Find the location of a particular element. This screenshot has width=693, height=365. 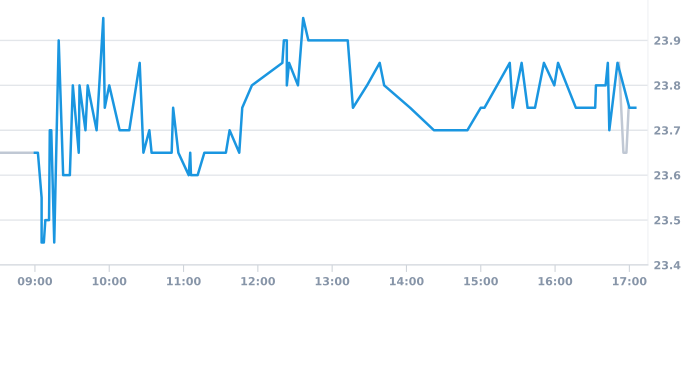

x-tick-label: 09:00 is located at coordinates (35, 281).